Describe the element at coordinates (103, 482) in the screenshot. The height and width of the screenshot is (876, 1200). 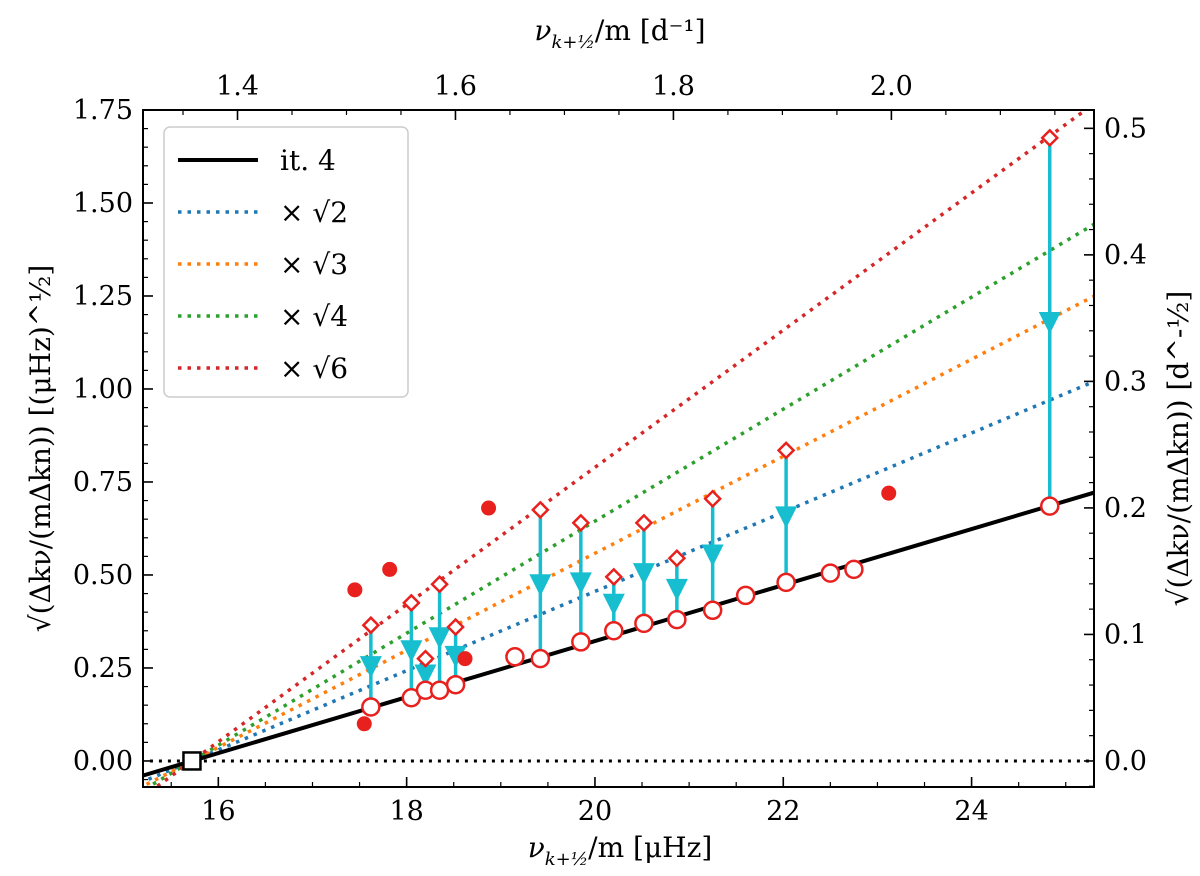
I see `y-tick-label-4: 0.75` at that location.